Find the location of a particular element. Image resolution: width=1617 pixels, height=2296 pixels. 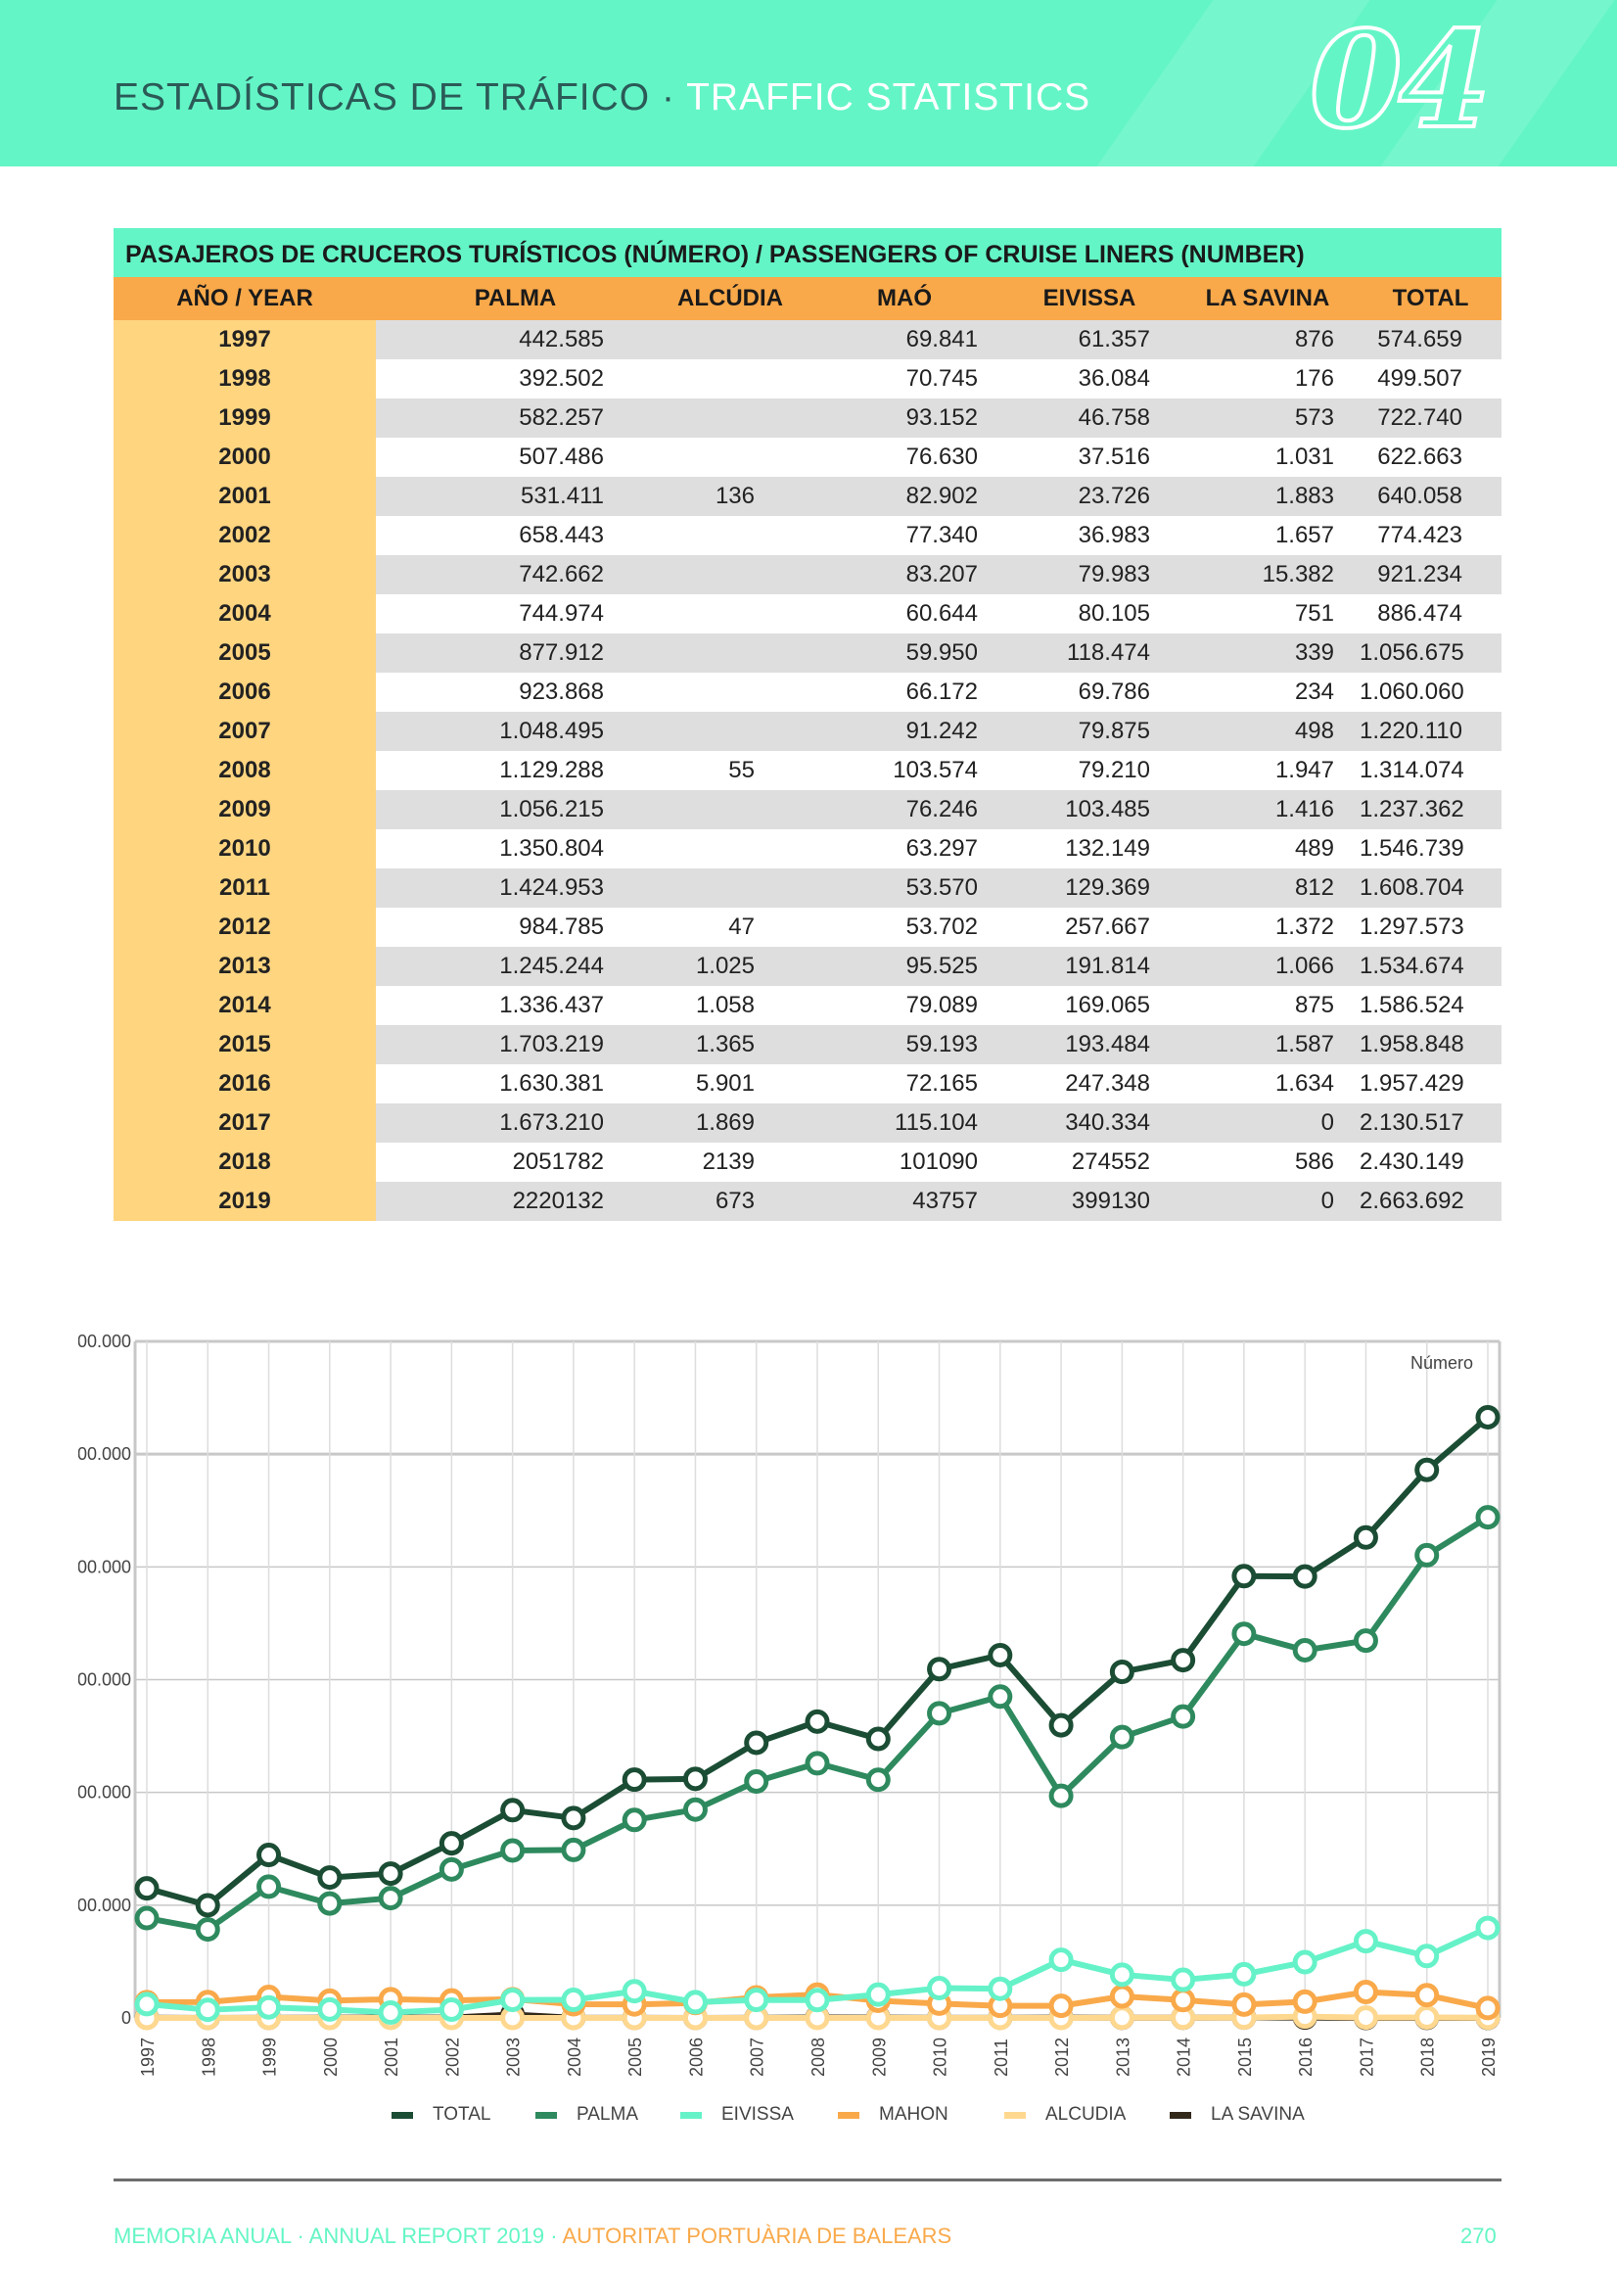

value-cell: 2.663.692 is located at coordinates (1431, 1201).